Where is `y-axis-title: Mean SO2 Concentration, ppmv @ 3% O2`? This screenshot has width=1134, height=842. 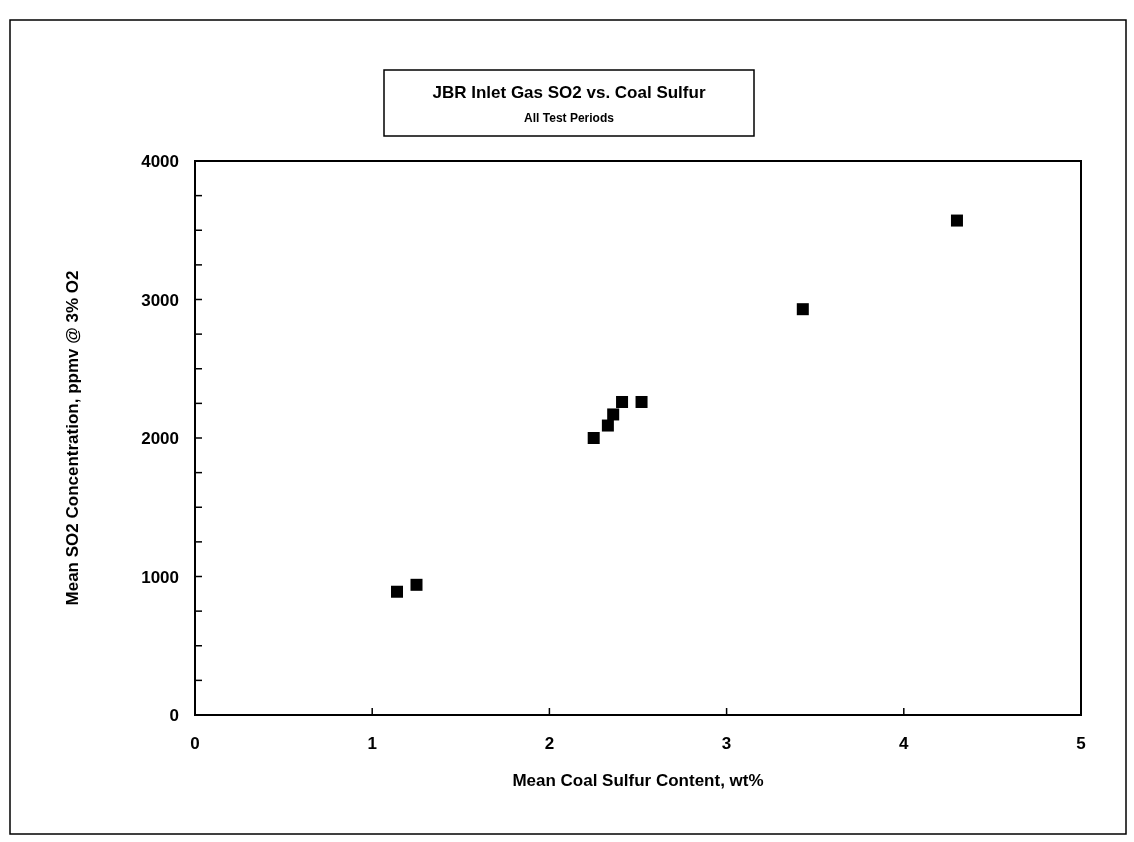 y-axis-title: Mean SO2 Concentration, ppmv @ 3% O2 is located at coordinates (72, 438).